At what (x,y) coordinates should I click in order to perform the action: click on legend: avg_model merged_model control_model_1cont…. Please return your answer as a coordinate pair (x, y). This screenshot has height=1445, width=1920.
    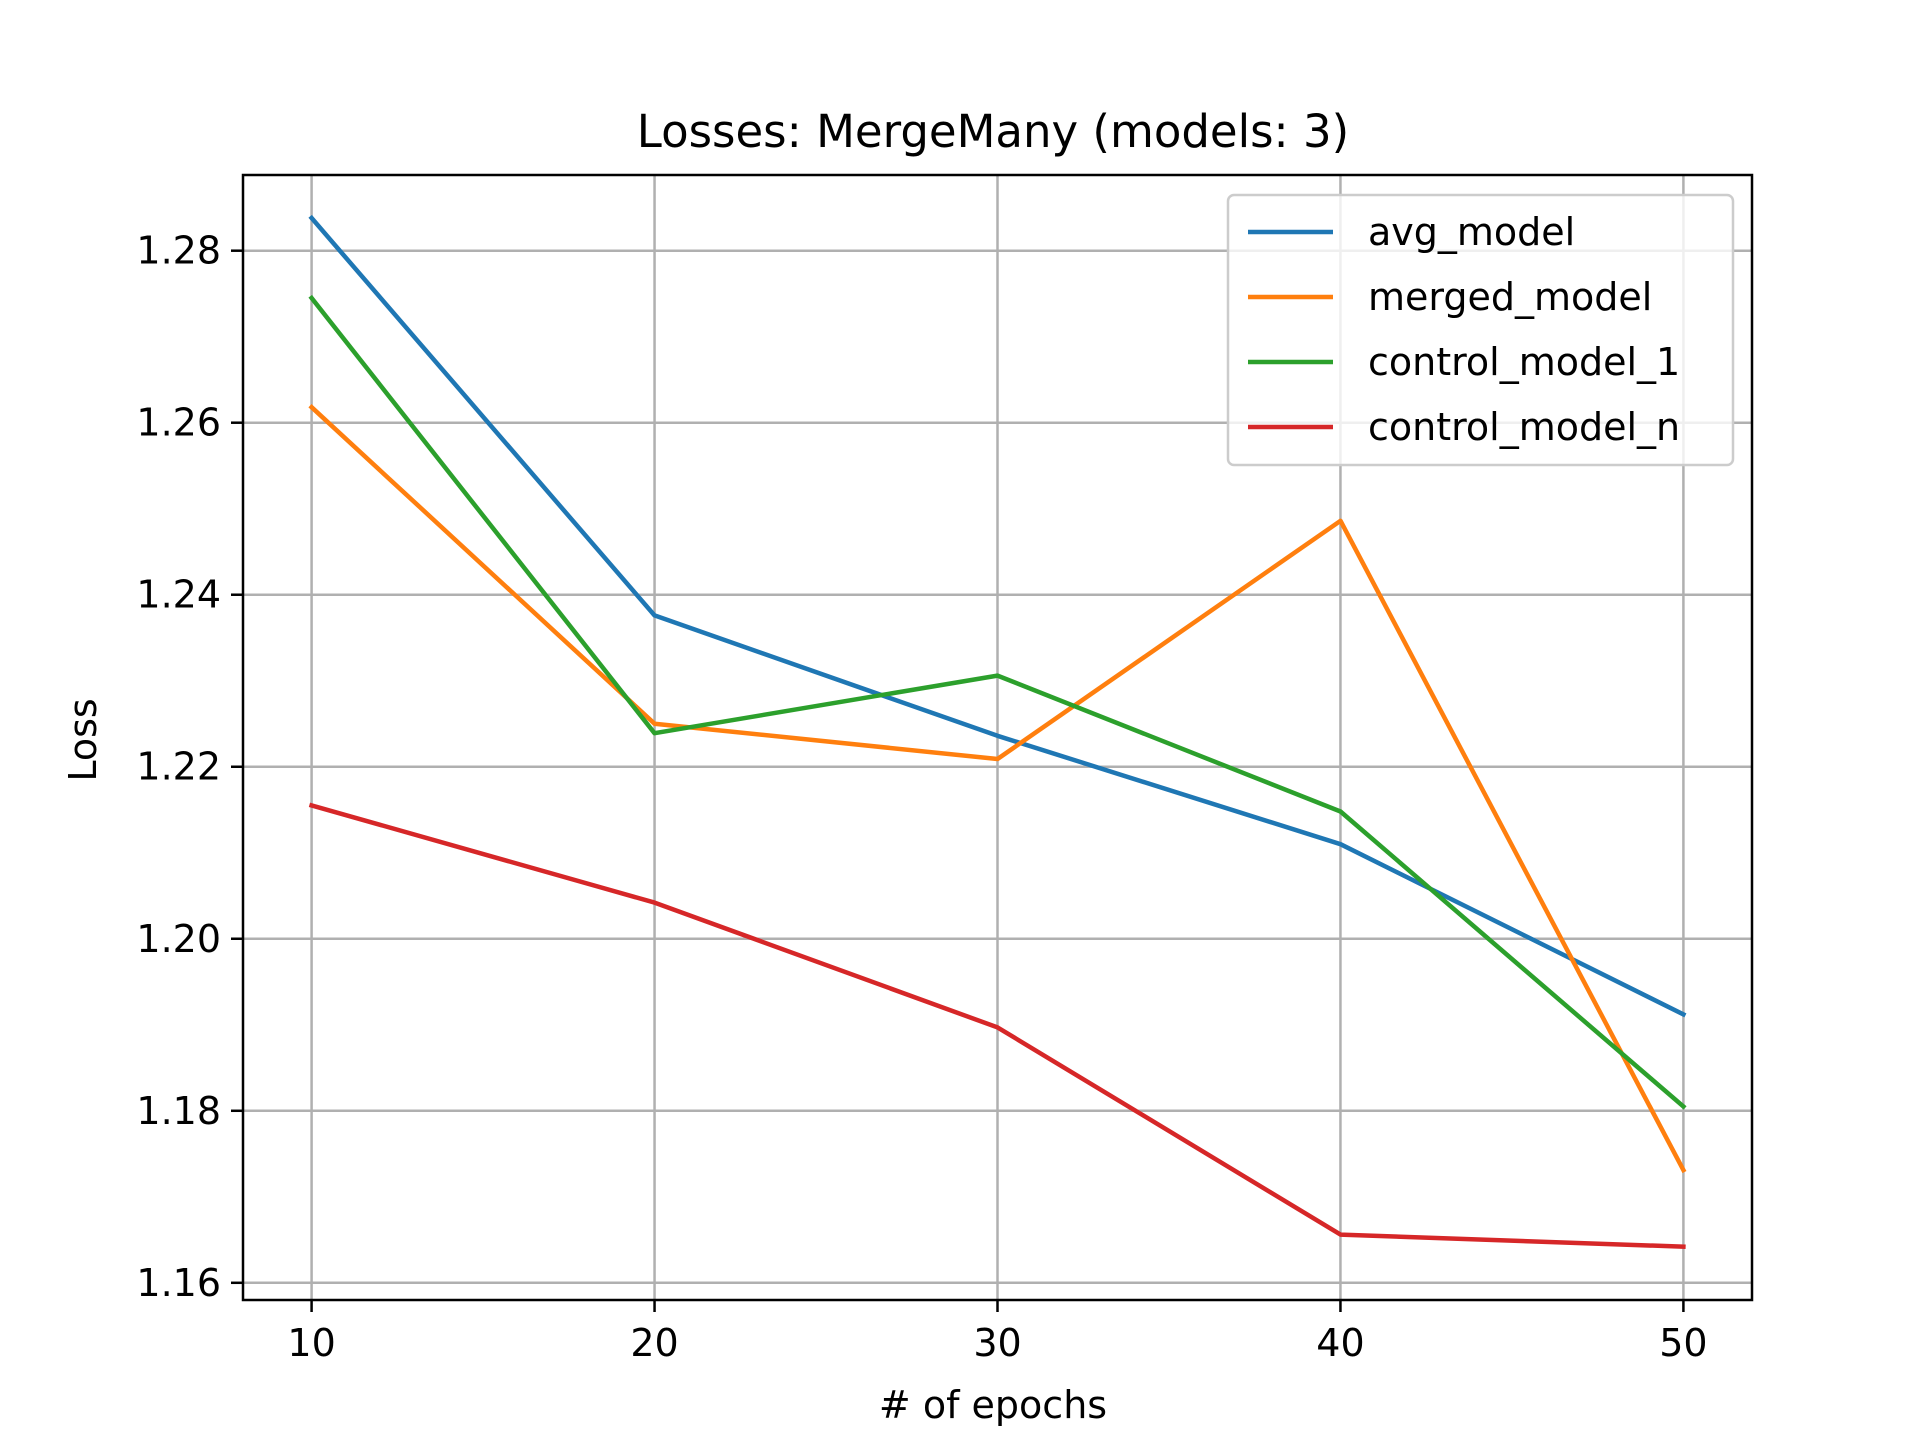
    Looking at the image, I should click on (1480, 330).